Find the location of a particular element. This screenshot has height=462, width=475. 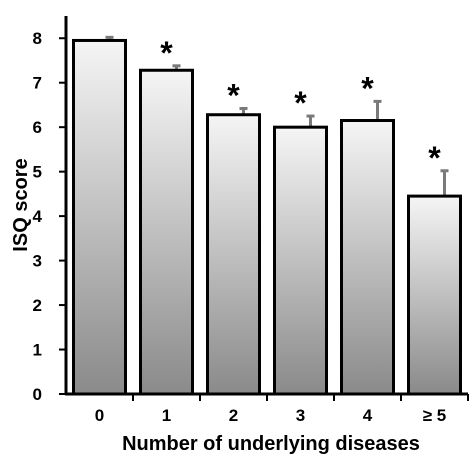

y-tick-label: 0 is located at coordinates (37, 394).